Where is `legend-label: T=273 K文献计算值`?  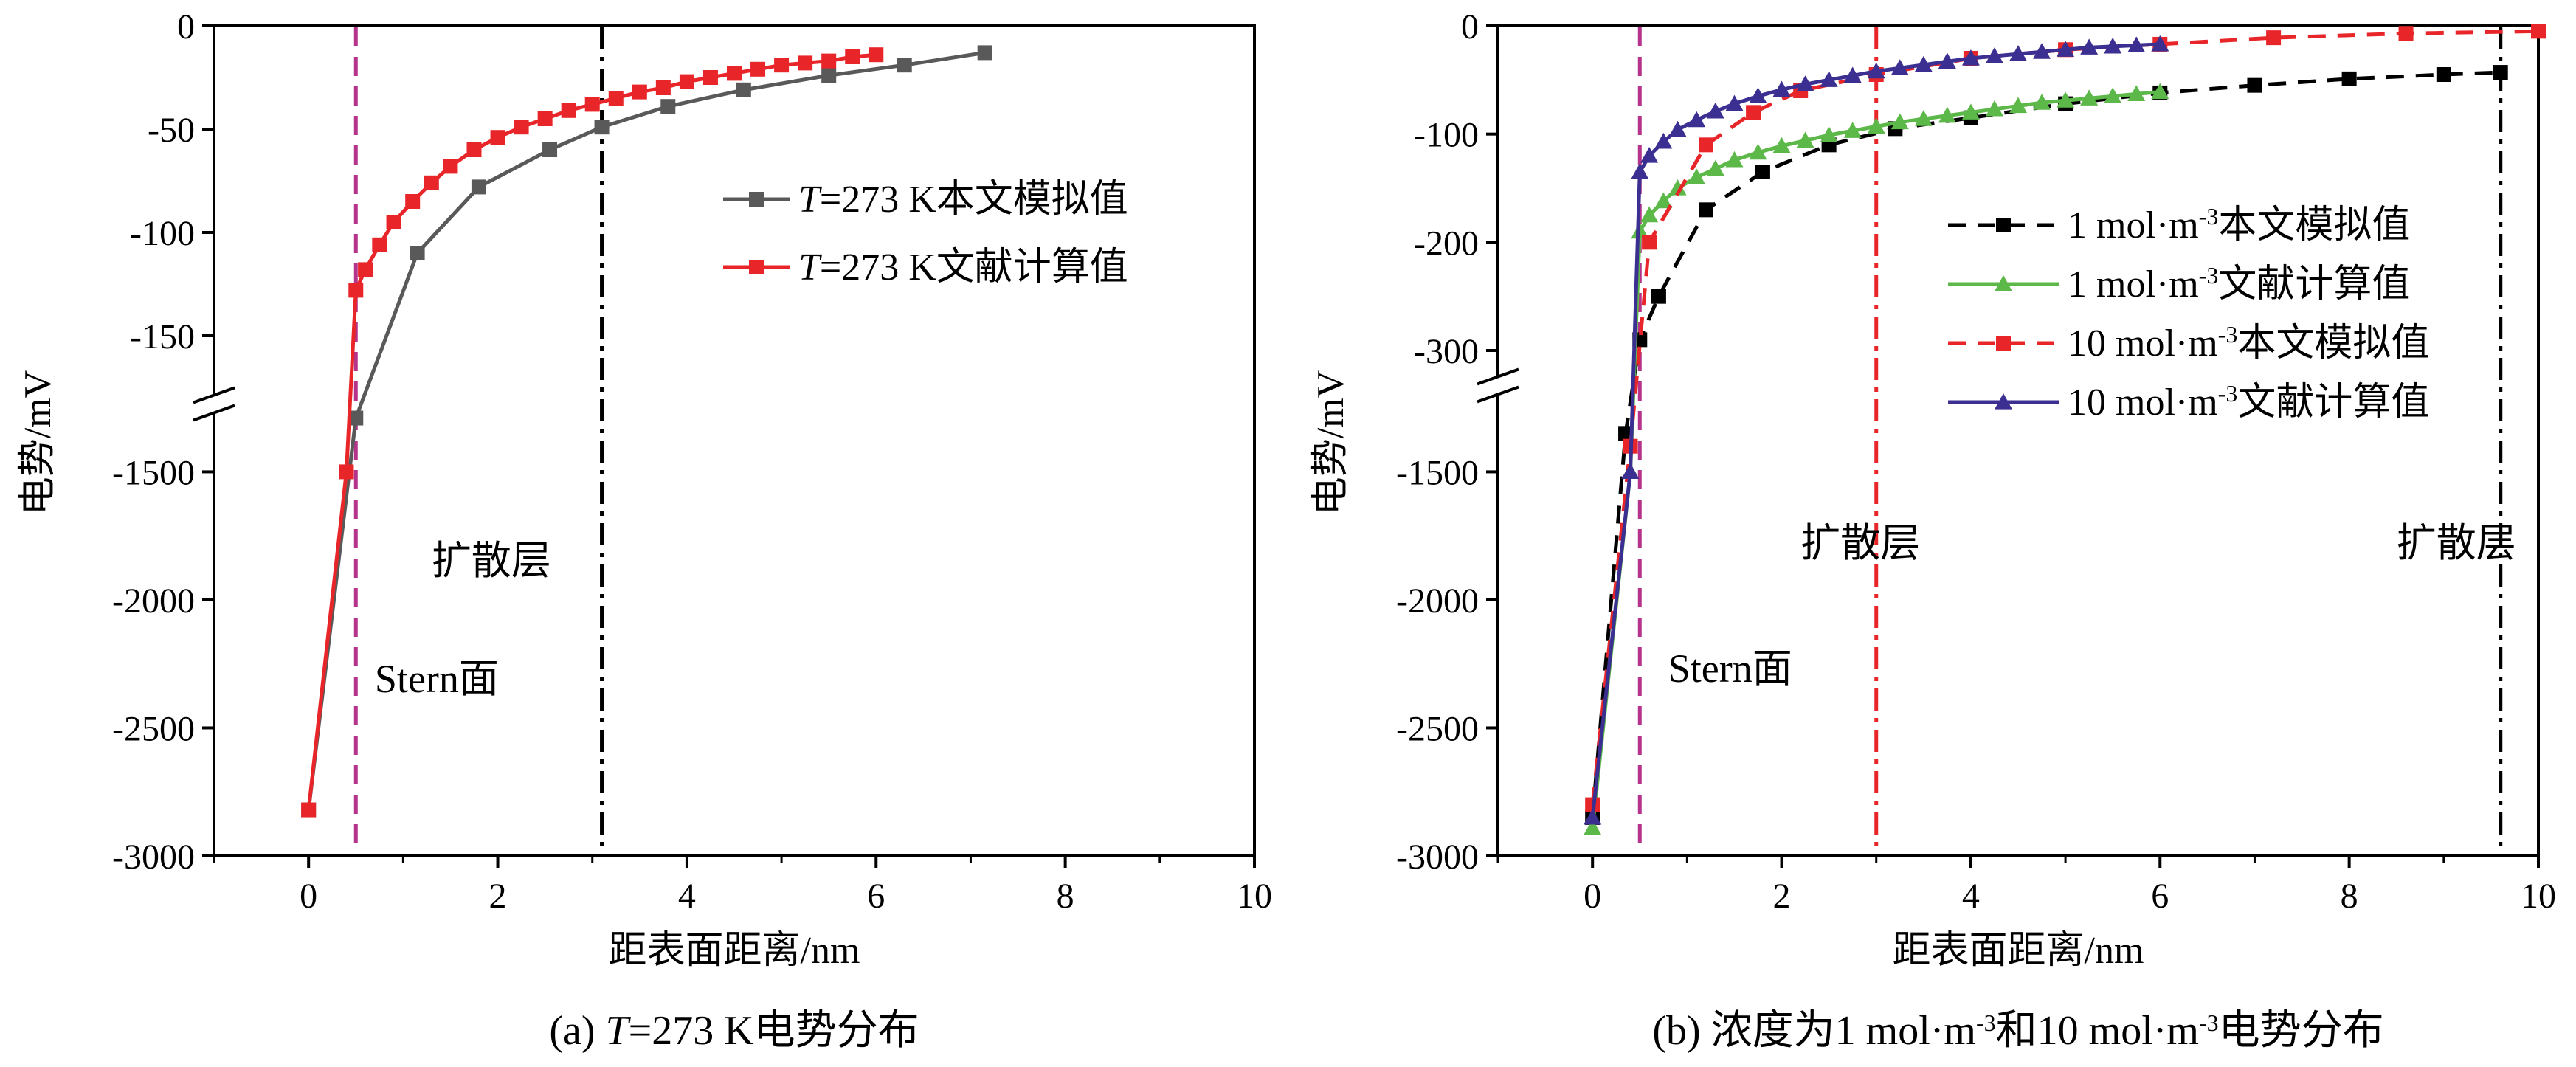 legend-label: T=273 K文献计算值 is located at coordinates (963, 267).